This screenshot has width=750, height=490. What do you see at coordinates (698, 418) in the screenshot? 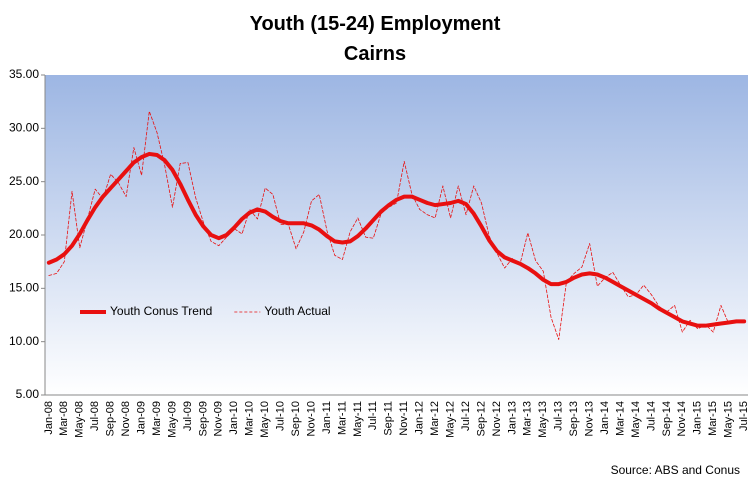
I see `x-tick-label: Jan-15` at bounding box center [698, 418].